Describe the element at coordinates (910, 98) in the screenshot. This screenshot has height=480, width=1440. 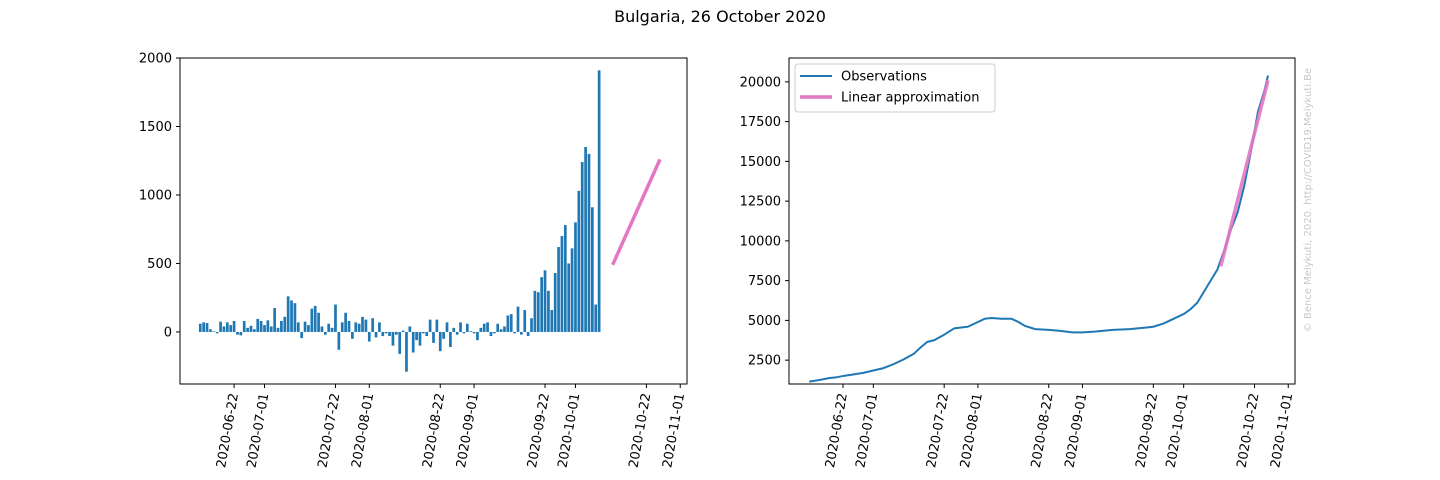
I see `legend-linear-approximation-label: Linear approximation` at that location.